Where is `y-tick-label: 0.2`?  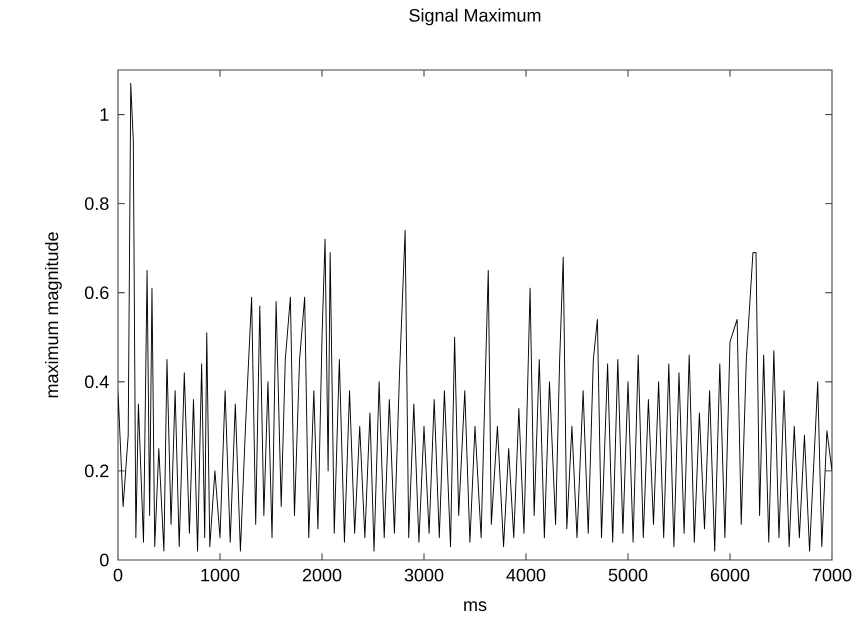
y-tick-label: 0.2 is located at coordinates (96, 471).